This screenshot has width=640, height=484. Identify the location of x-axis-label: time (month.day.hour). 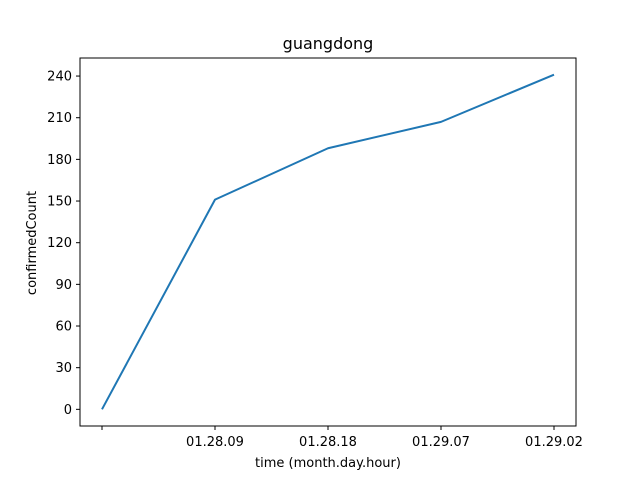
(328, 463).